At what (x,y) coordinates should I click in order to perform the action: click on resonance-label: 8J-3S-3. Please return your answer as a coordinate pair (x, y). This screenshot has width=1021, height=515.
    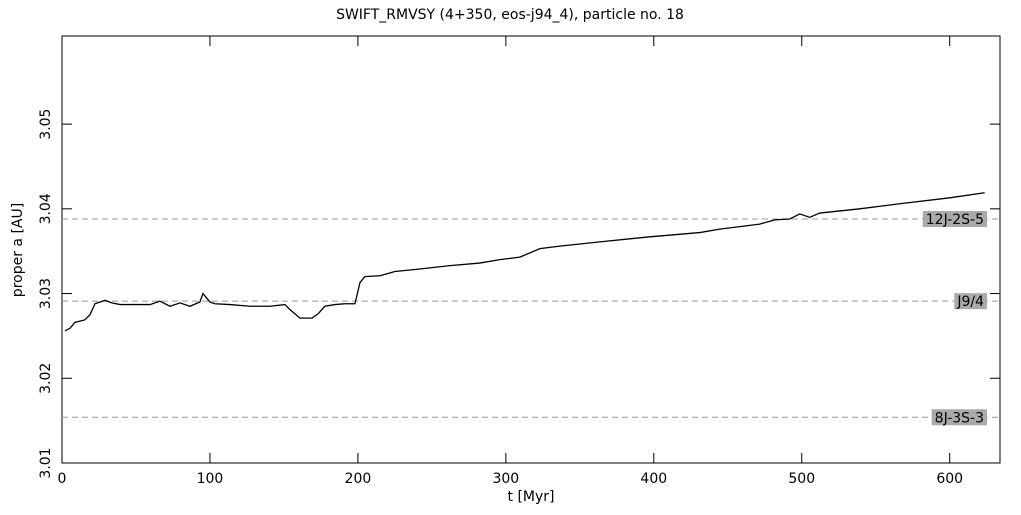
    Looking at the image, I should click on (959, 418).